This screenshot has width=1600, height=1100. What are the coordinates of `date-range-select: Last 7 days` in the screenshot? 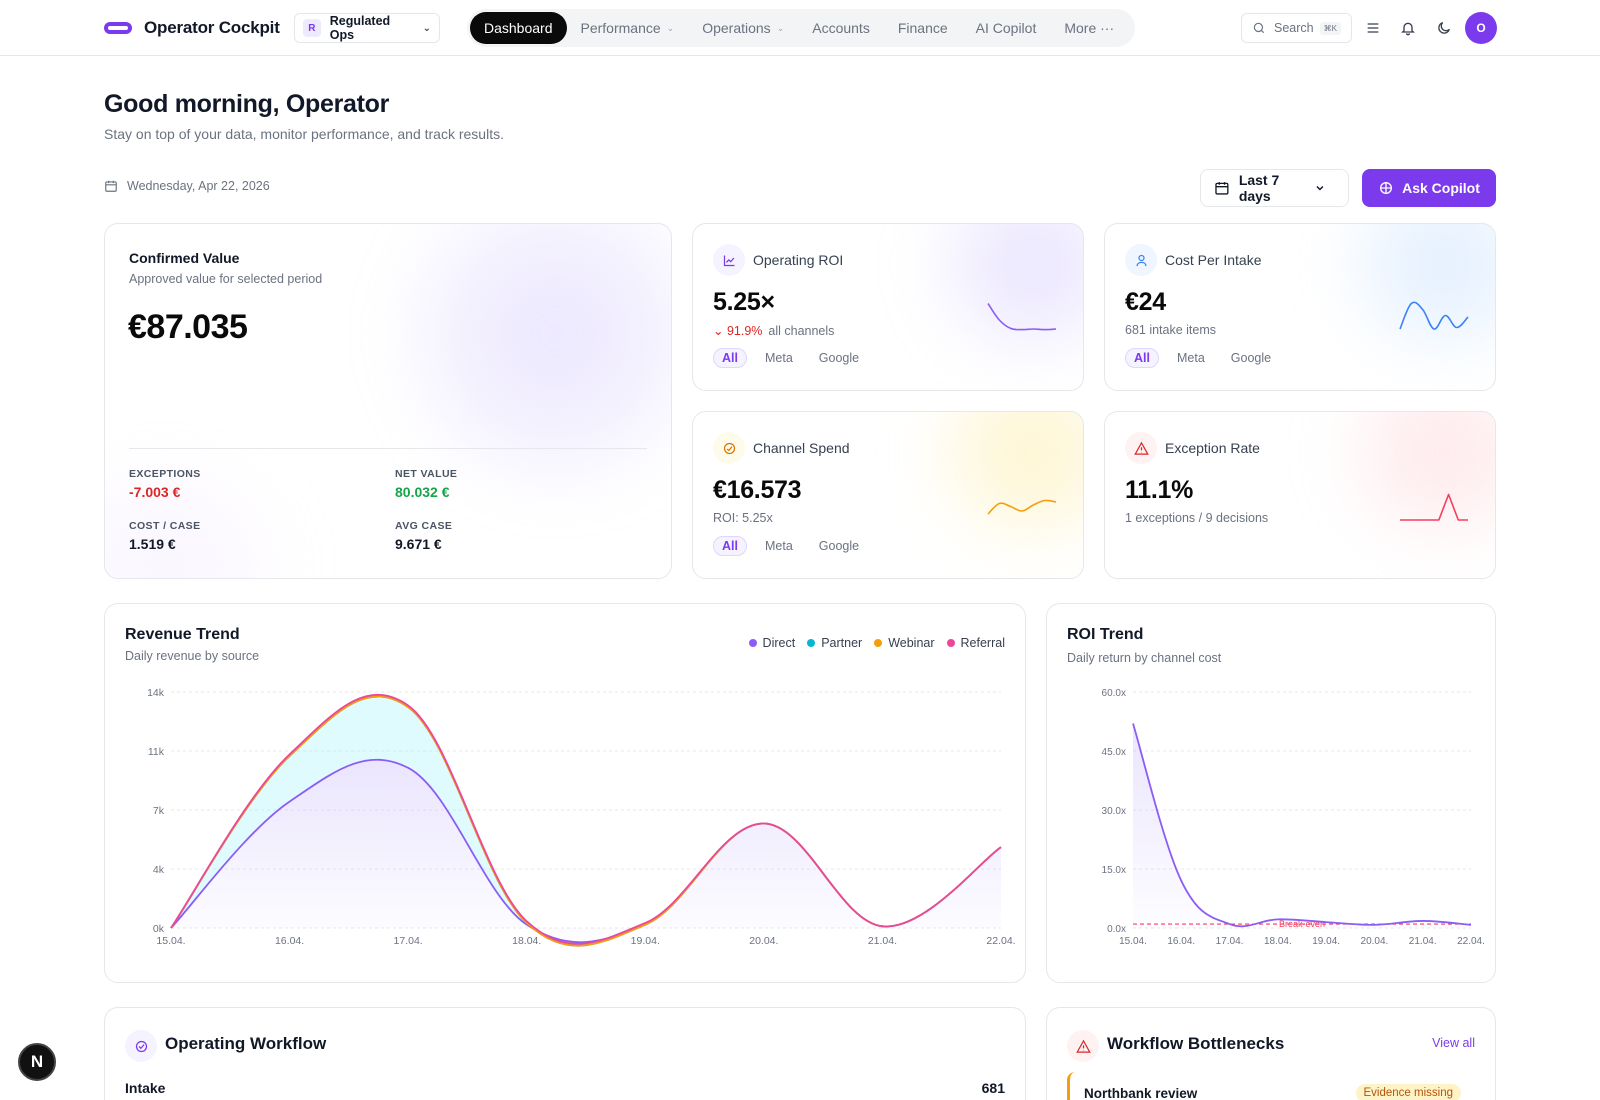 It's located at (1274, 188).